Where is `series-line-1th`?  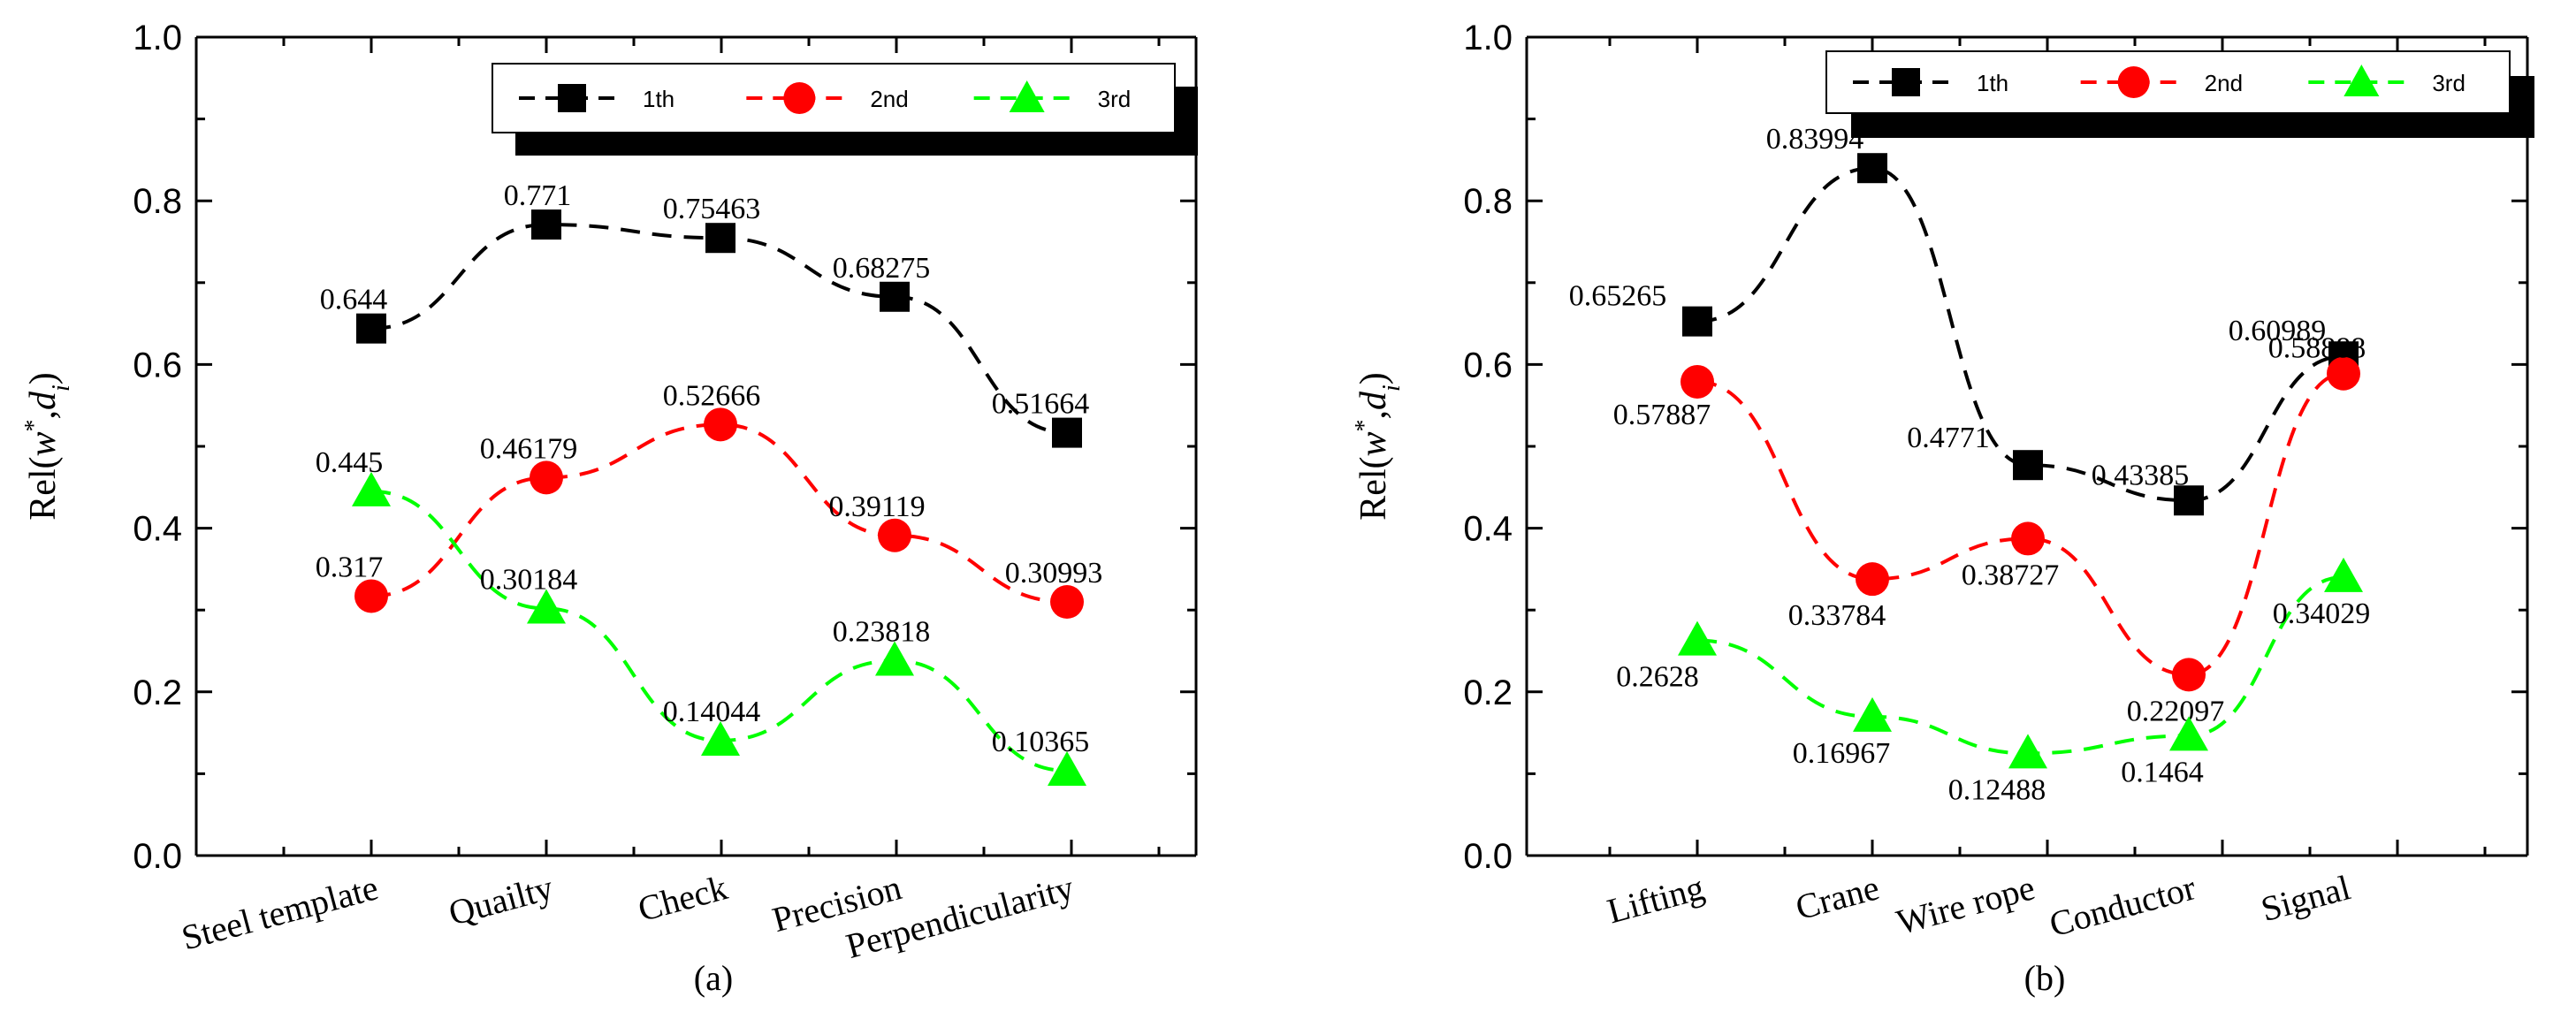 series-line-1th is located at coordinates (2020, 334).